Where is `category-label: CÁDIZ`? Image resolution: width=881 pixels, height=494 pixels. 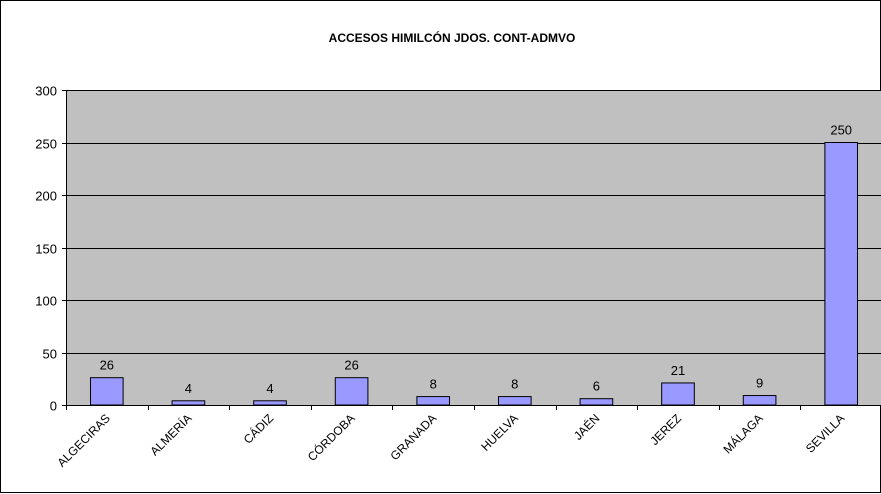
category-label: CÁDIZ is located at coordinates (258, 429).